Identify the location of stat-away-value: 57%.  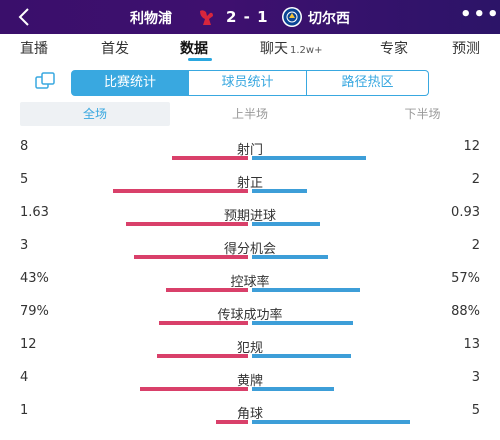
(465, 278).